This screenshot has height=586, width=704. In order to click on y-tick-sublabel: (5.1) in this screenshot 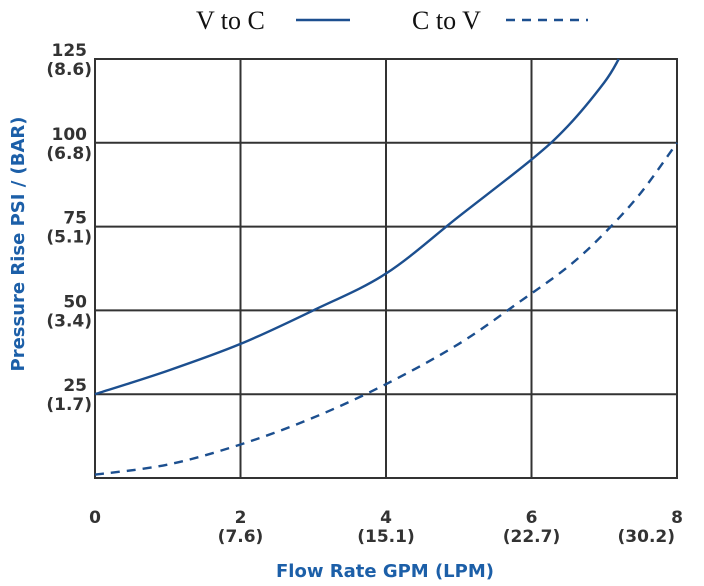, I will do `click(69, 238)`.